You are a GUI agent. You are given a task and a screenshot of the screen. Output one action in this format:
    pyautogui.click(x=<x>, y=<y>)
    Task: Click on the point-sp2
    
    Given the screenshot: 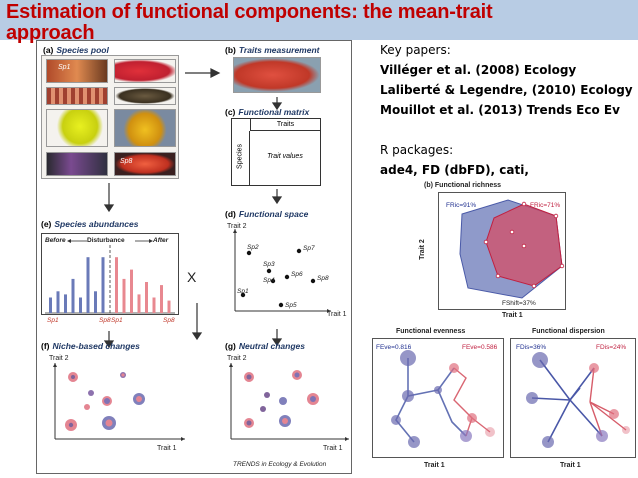 What is the action you would take?
    pyautogui.click(x=249, y=253)
    